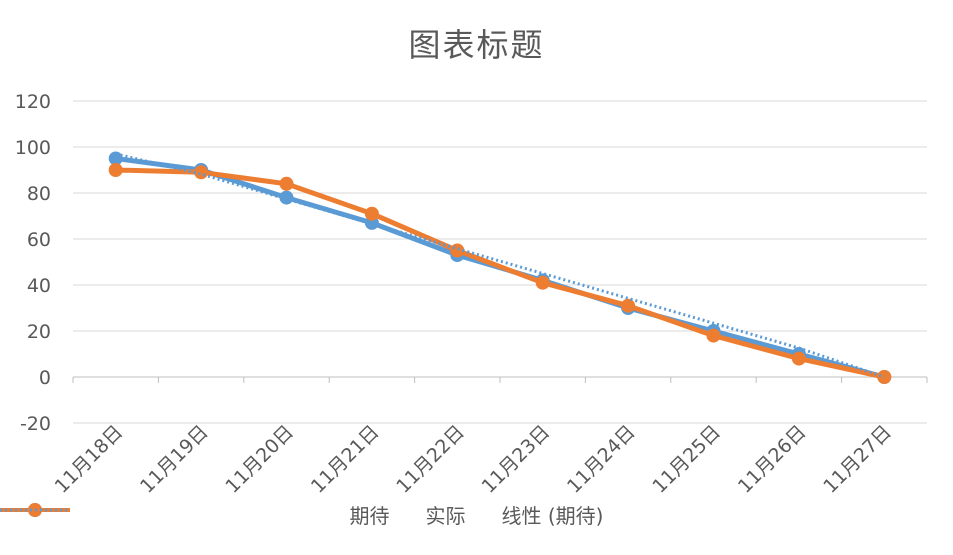 The image size is (953, 555). Describe the element at coordinates (89, 459) in the screenshot. I see `x-tick-label: 11月18日` at that location.